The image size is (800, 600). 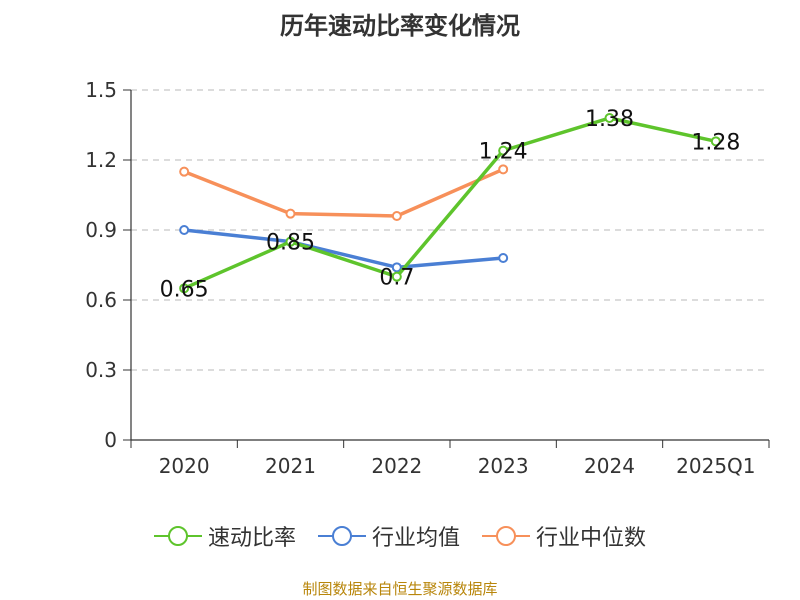 I want to click on x-tick-label: 2024, so click(x=609, y=466).